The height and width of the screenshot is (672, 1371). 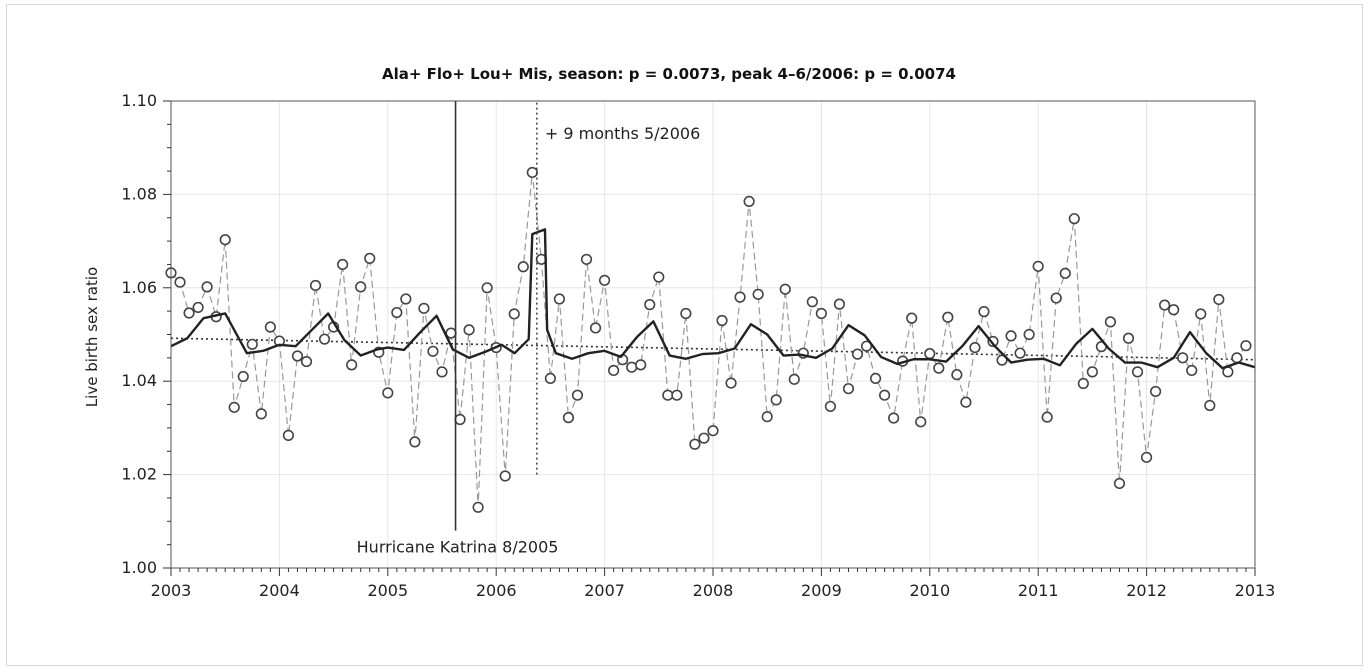 I want to click on y-tick-label: 1.08, so click(x=139, y=193).